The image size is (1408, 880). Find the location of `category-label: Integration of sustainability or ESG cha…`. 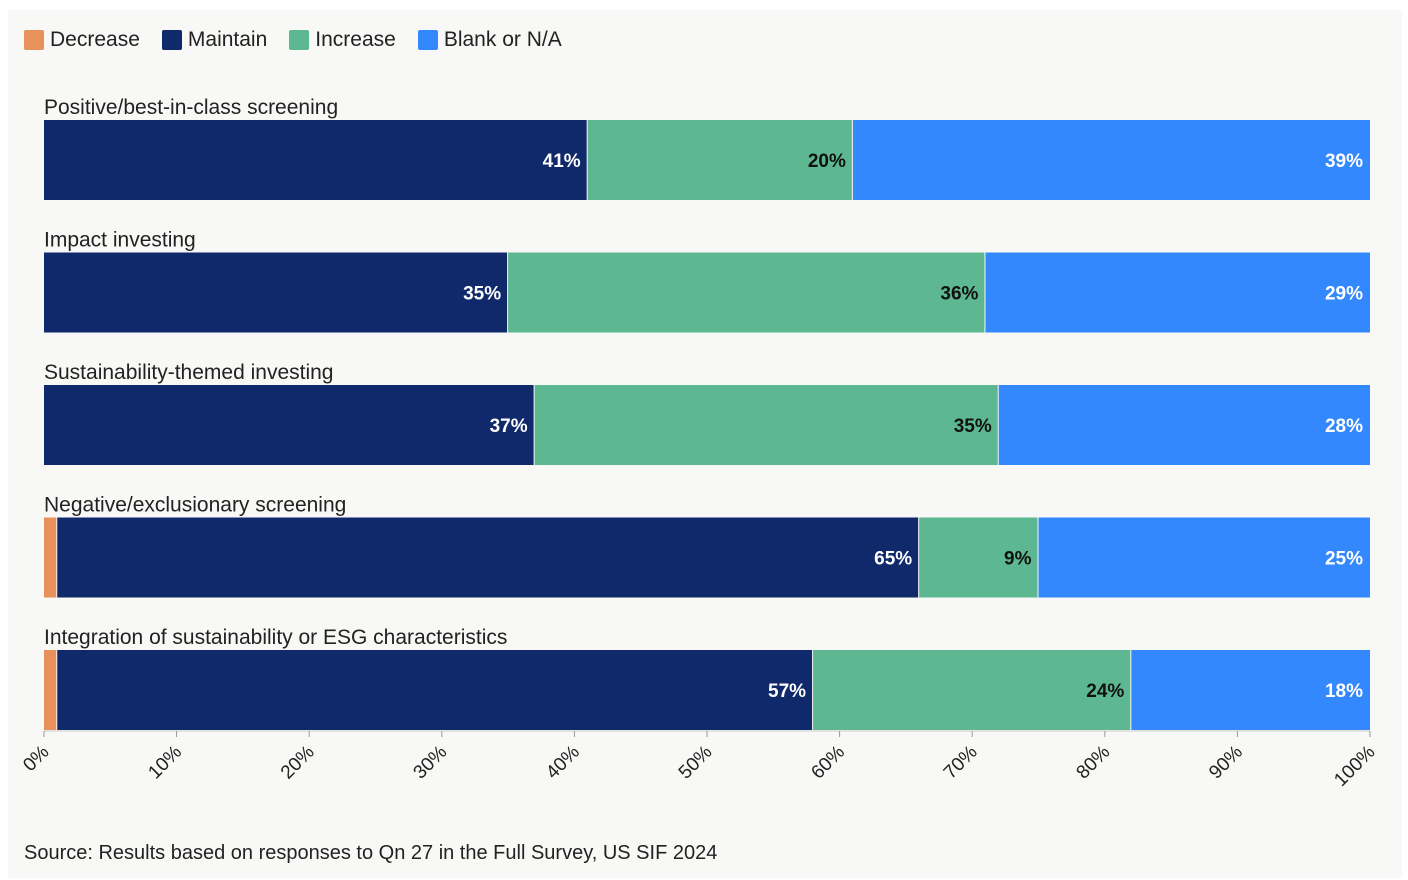

category-label: Integration of sustainability or ESG cha… is located at coordinates (275, 637).